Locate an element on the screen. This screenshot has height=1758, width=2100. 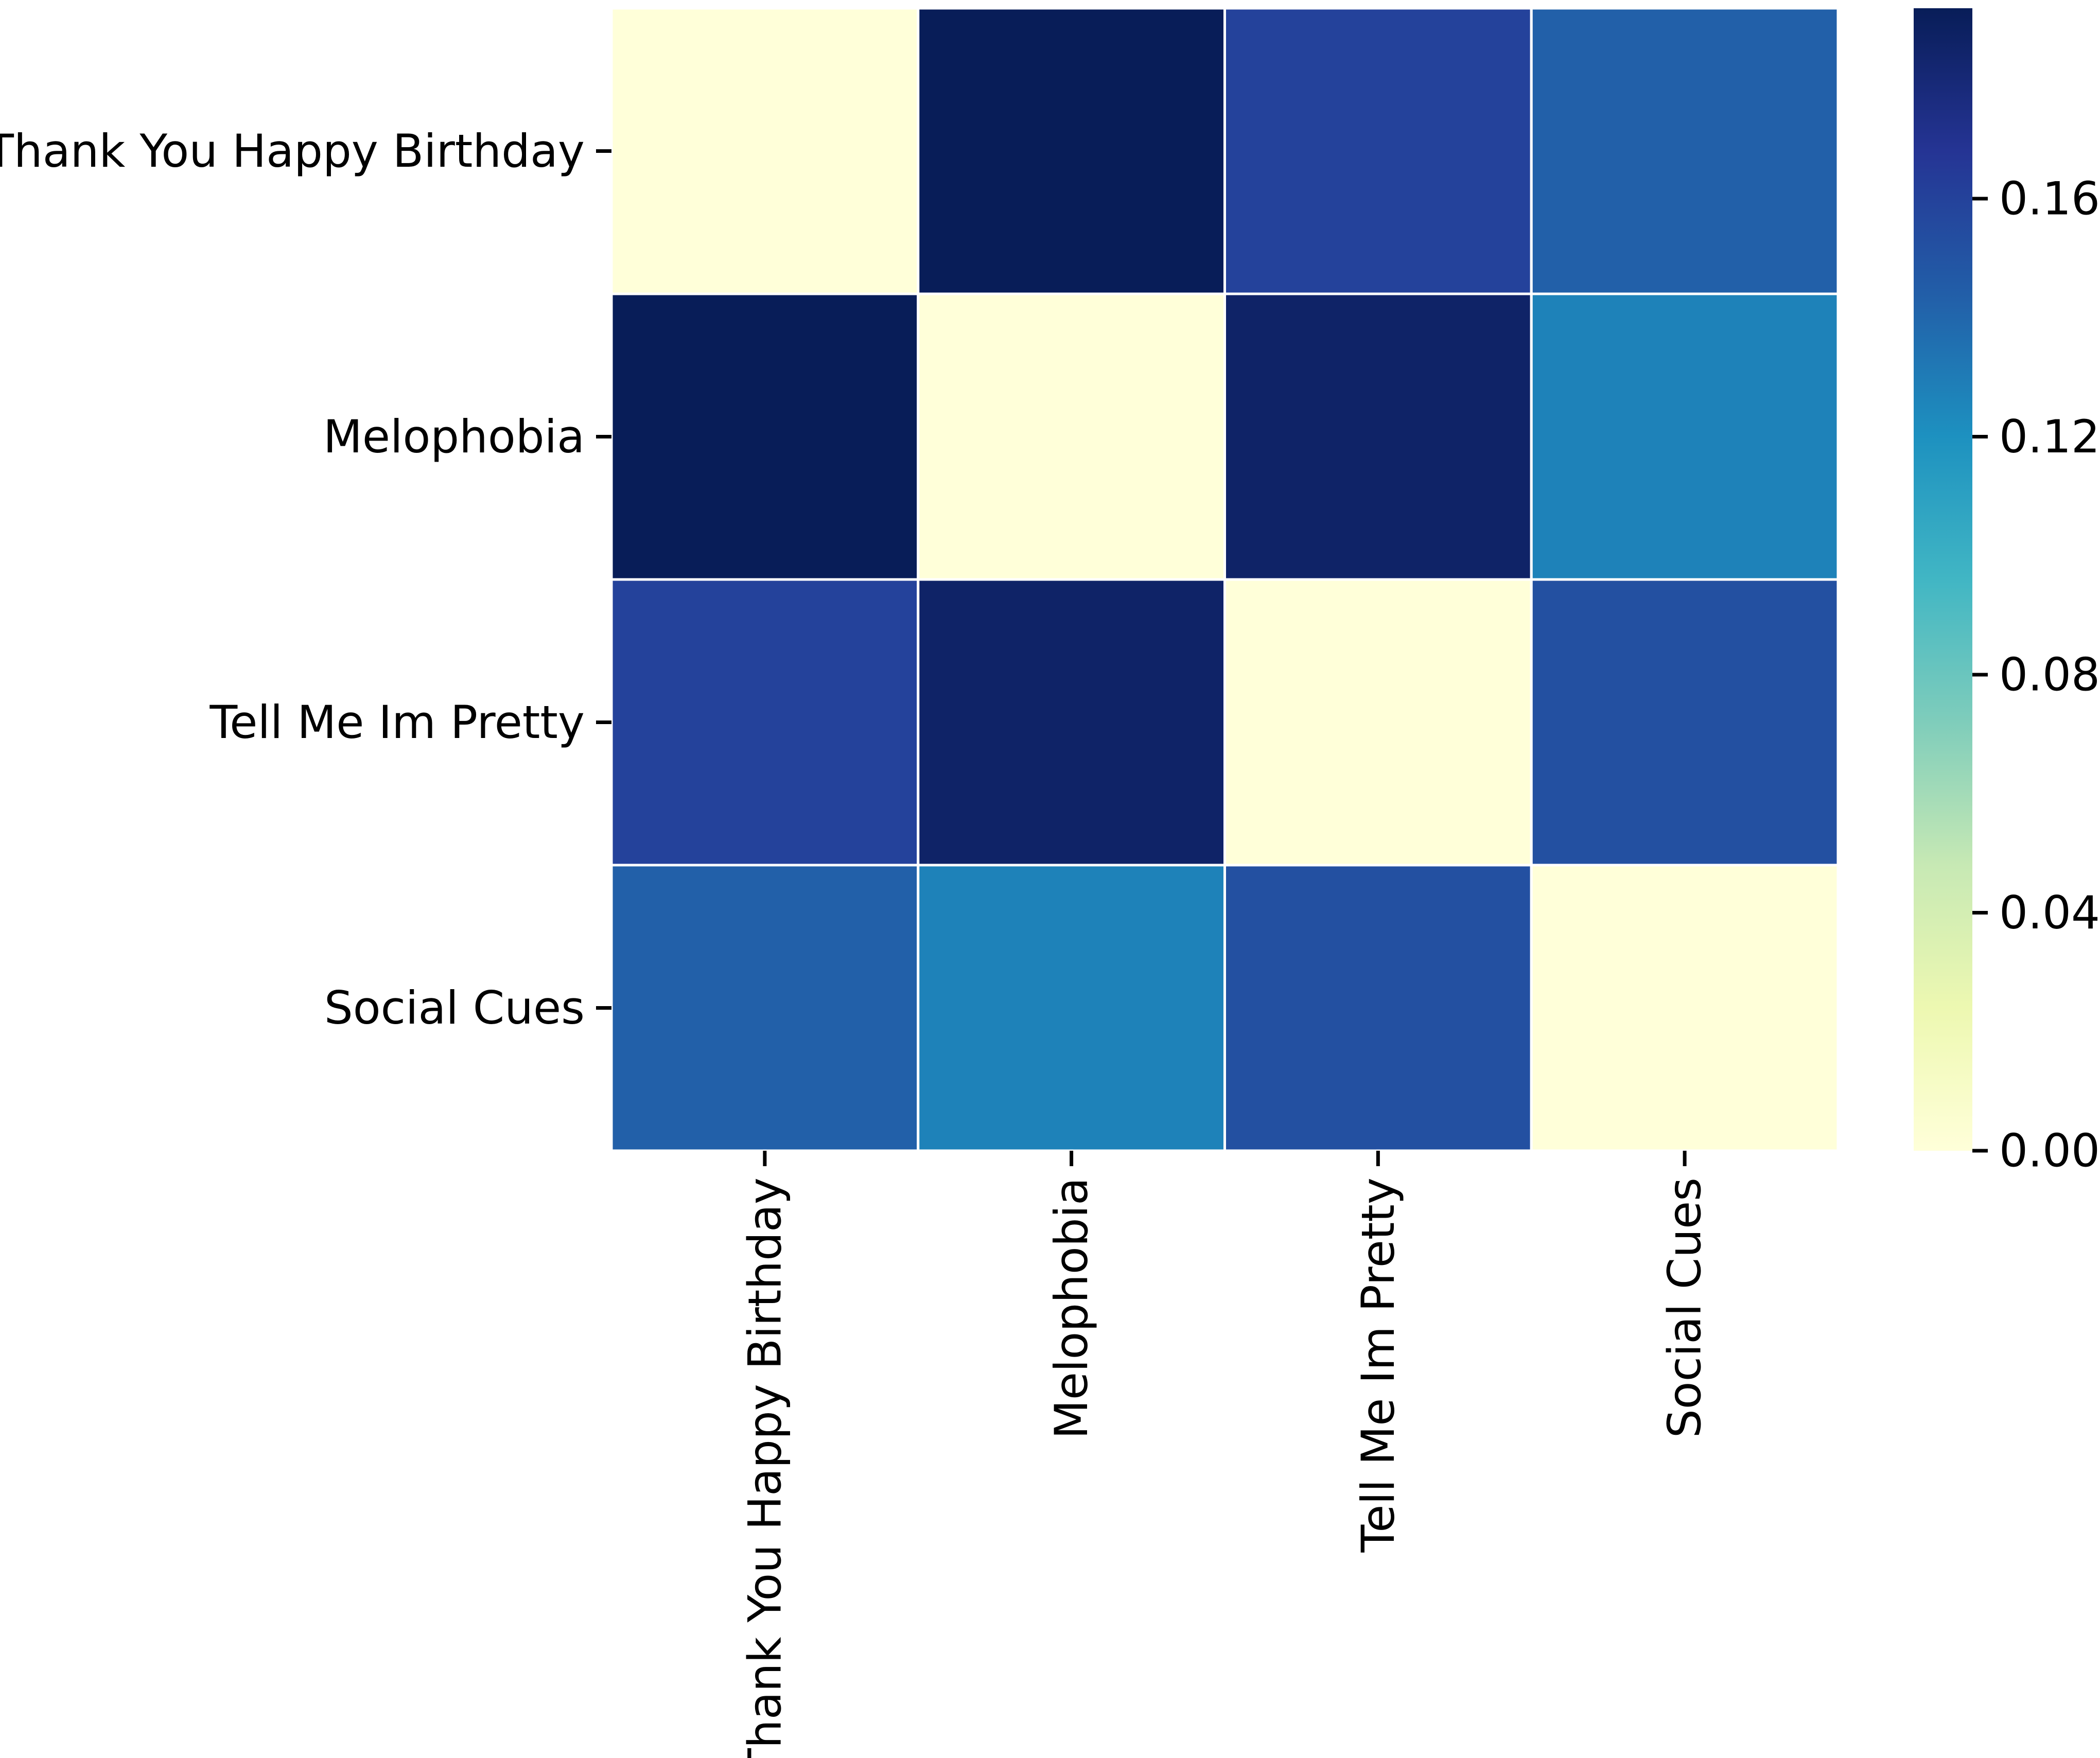
colorbar-gradient is located at coordinates (1943, 579).